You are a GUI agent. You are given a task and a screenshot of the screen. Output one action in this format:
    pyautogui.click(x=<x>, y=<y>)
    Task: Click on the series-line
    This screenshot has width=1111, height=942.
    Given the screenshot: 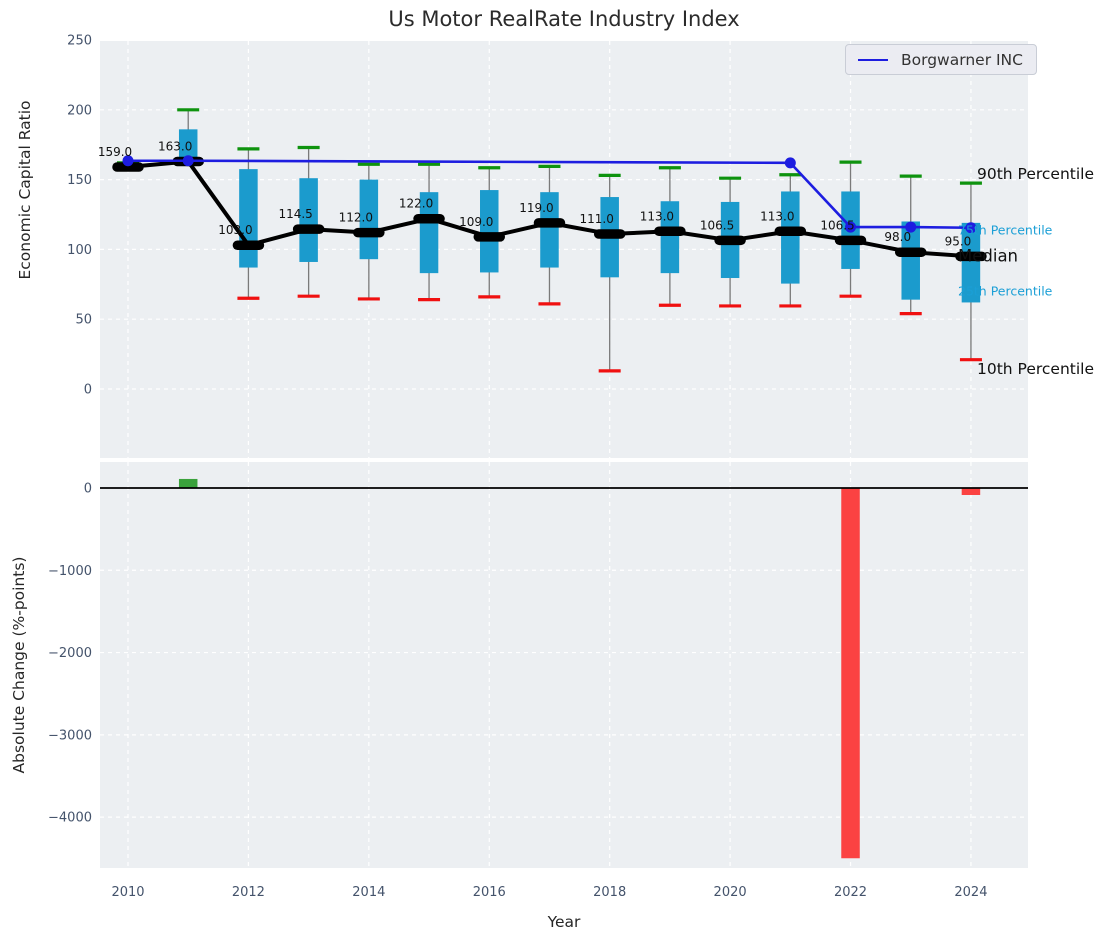 What is the action you would take?
    pyautogui.click(x=549, y=194)
    